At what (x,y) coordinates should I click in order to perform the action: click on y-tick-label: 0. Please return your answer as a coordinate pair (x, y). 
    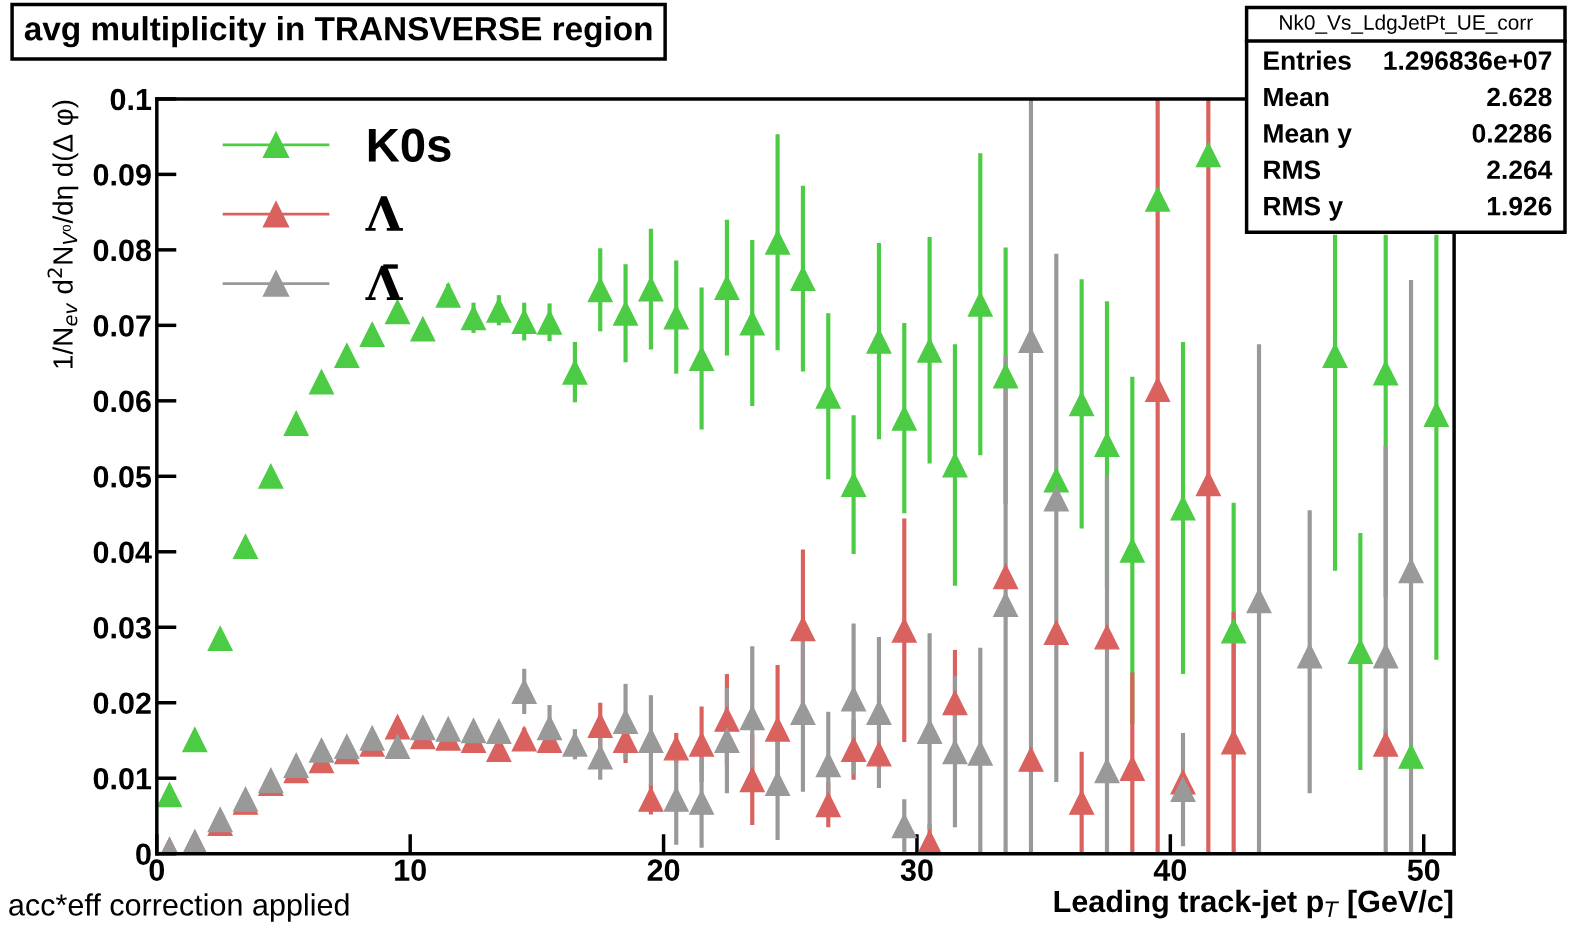
    Looking at the image, I should click on (143, 854).